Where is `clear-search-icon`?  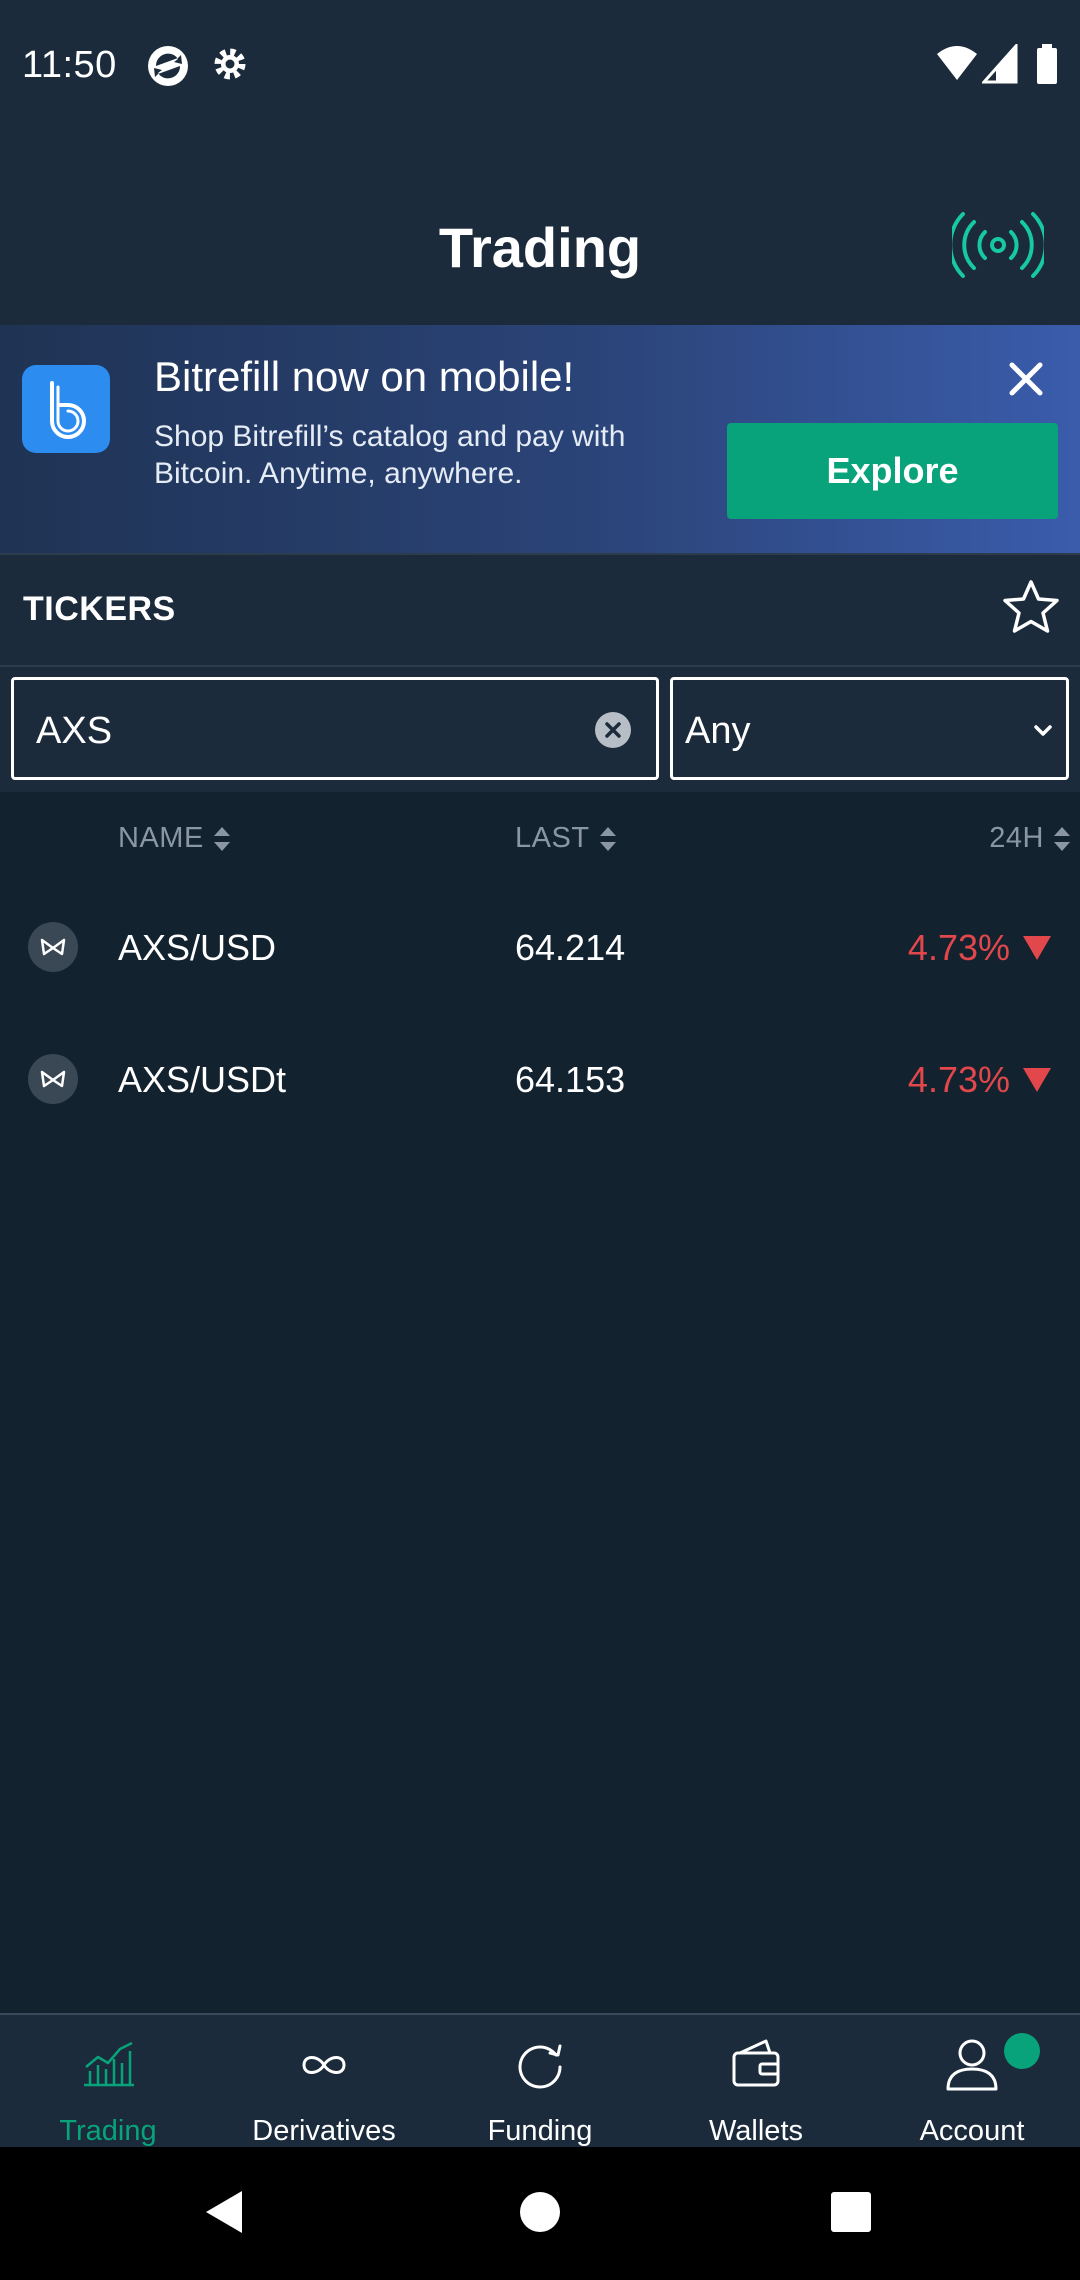
clear-search-icon is located at coordinates (613, 730).